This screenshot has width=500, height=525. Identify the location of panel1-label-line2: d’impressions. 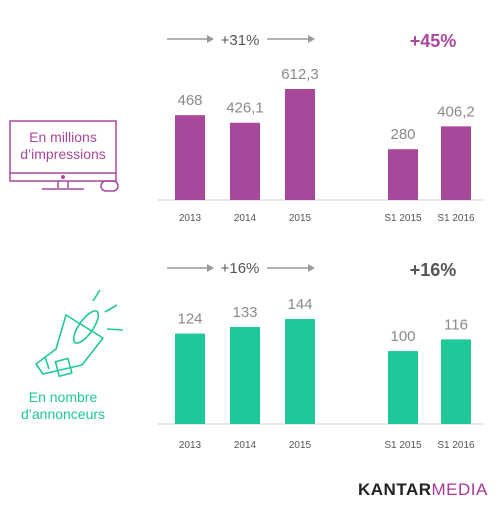
(63, 154).